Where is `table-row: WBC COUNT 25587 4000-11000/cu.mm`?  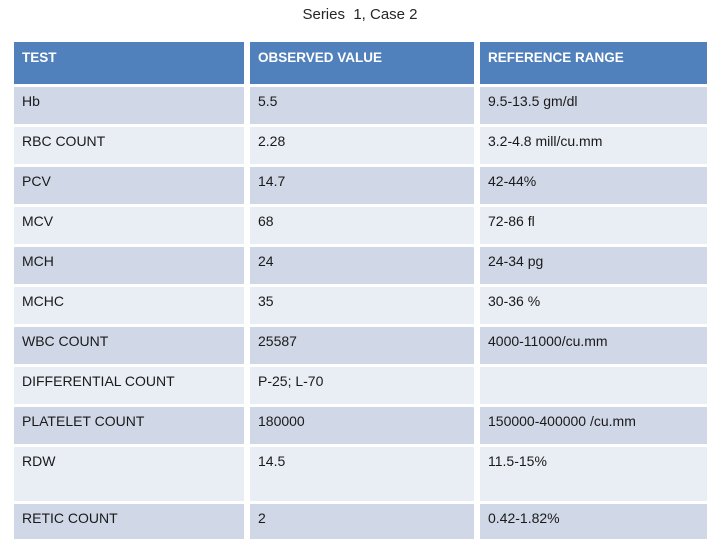
table-row: WBC COUNT 25587 4000-11000/cu.mm is located at coordinates (360, 347).